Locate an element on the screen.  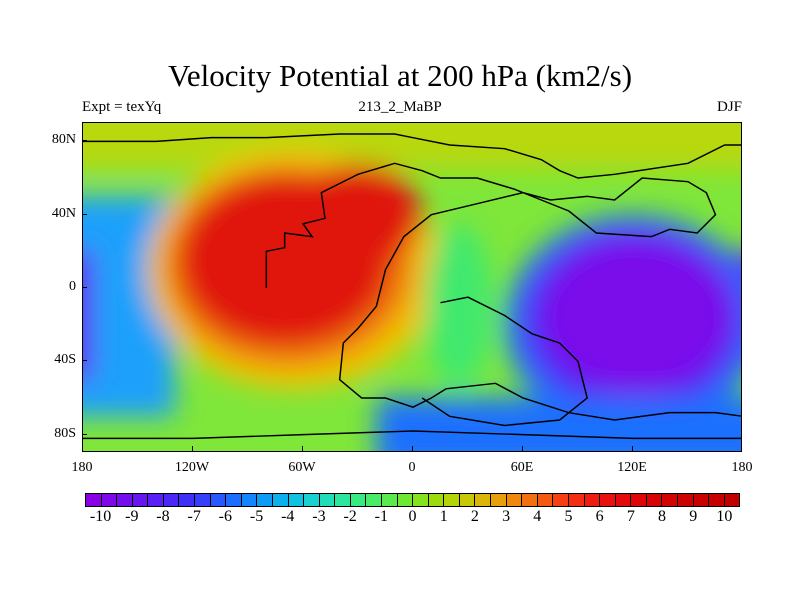
run-label: 213_2_MaBP is located at coordinates (400, 107).